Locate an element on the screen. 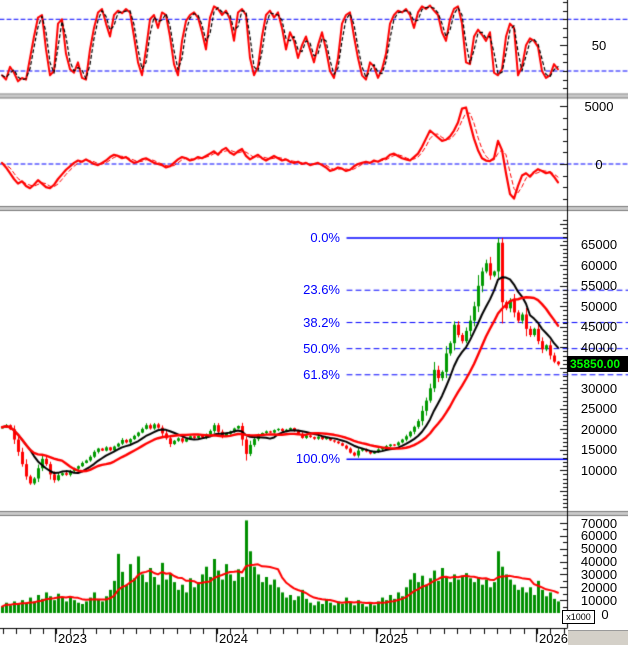 This screenshot has height=645, width=628. resize-corner is located at coordinates (598, 637).